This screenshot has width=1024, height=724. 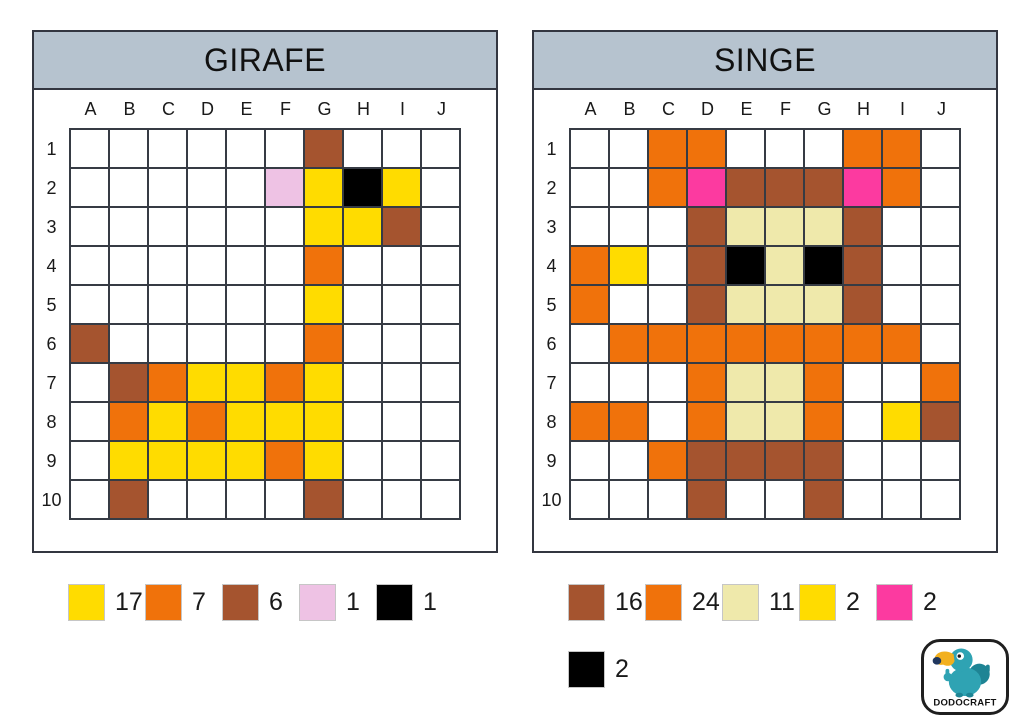 What do you see at coordinates (440, 304) in the screenshot?
I see `cell-J5` at bounding box center [440, 304].